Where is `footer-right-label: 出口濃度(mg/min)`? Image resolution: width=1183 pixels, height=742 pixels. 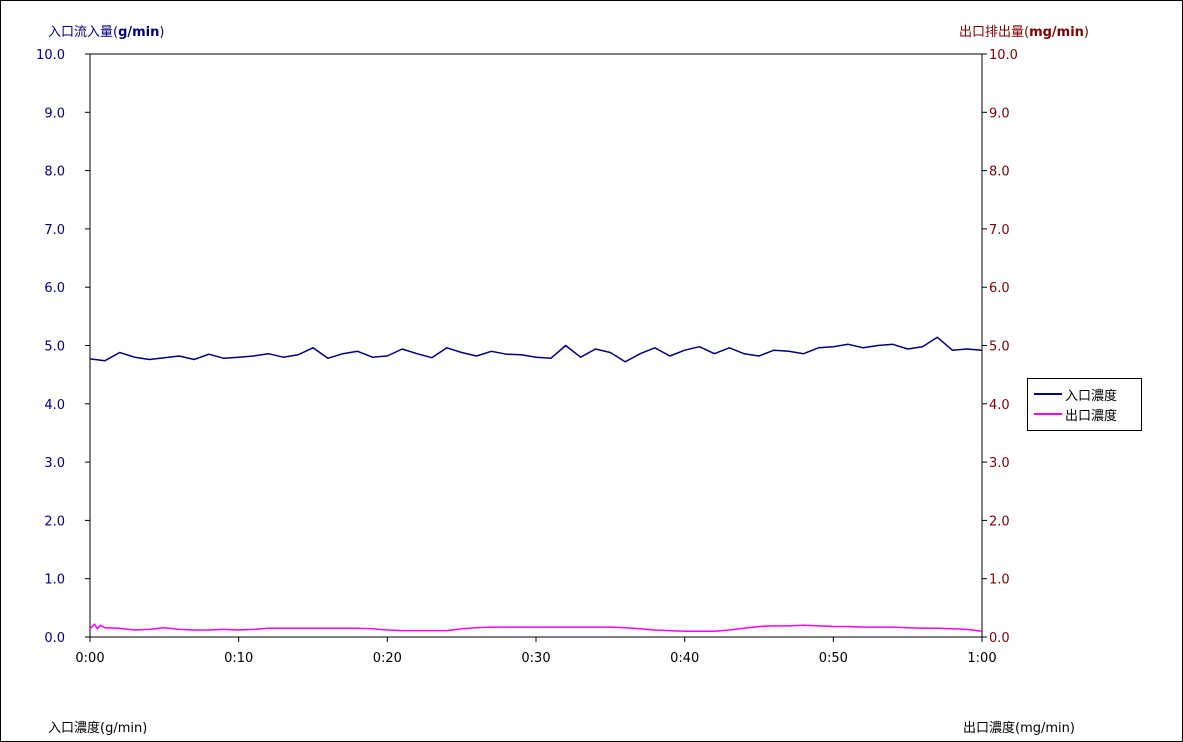 footer-right-label: 出口濃度(mg/min) is located at coordinates (1019, 728).